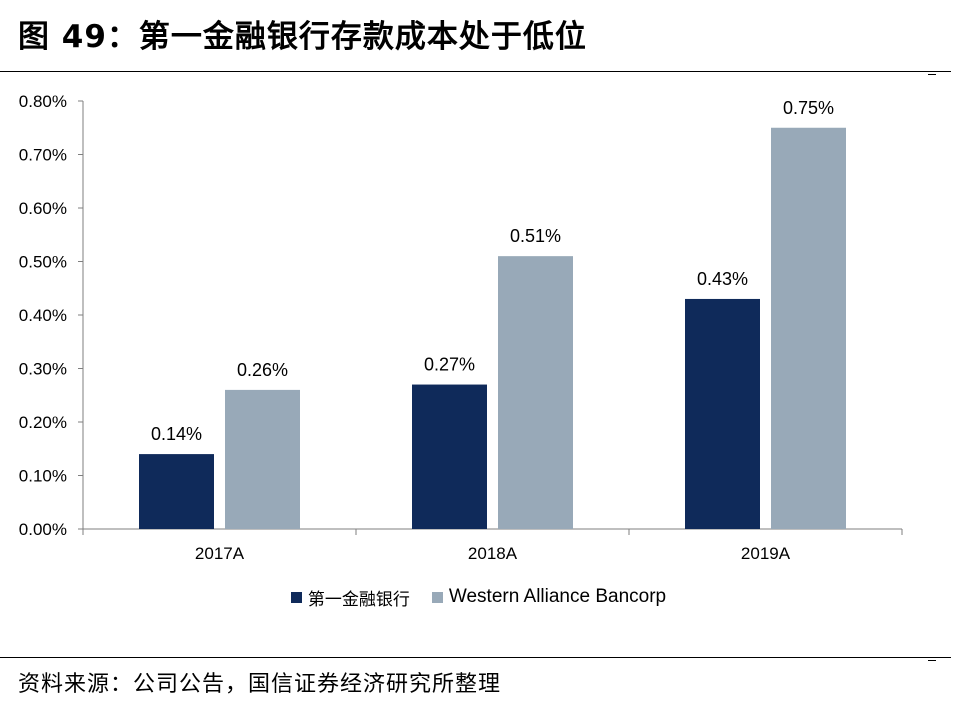 Image resolution: width=957 pixels, height=715 pixels. What do you see at coordinates (449, 365) in the screenshot?
I see `data-label: 0.27%` at bounding box center [449, 365].